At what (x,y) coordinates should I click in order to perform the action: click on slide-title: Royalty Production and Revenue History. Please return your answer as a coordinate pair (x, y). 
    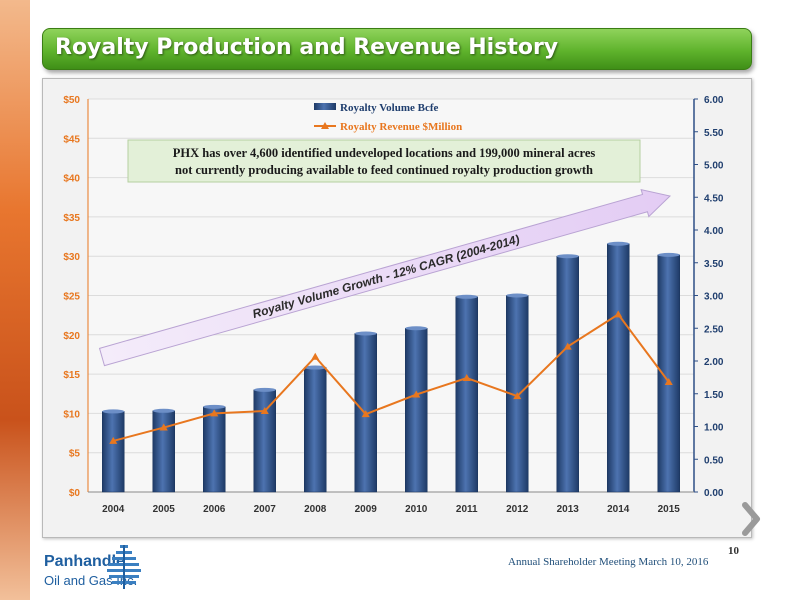
    Looking at the image, I should click on (307, 47).